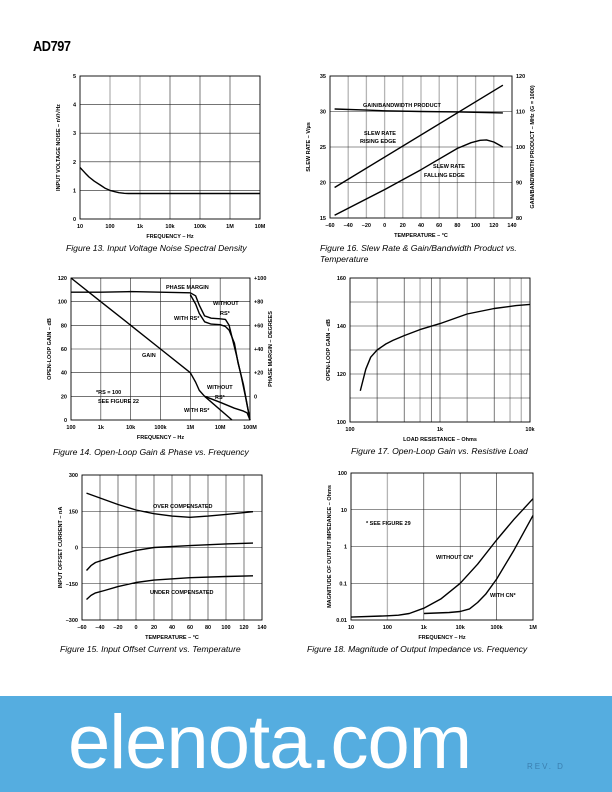 The width and height of the screenshot is (612, 792). What do you see at coordinates (323, 219) in the screenshot?
I see `y-tick-label: 15` at bounding box center [323, 219].